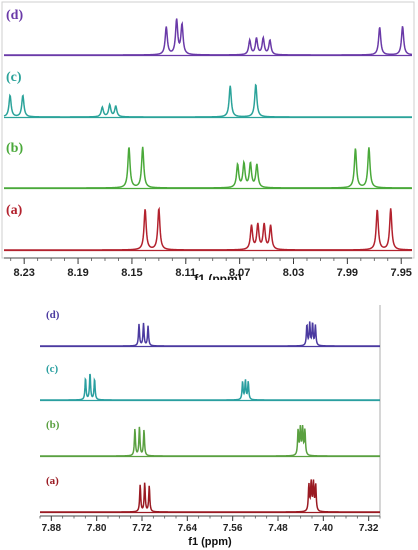  What do you see at coordinates (239, 273) in the screenshot?
I see `x-tick-label: 8.07` at bounding box center [239, 273].